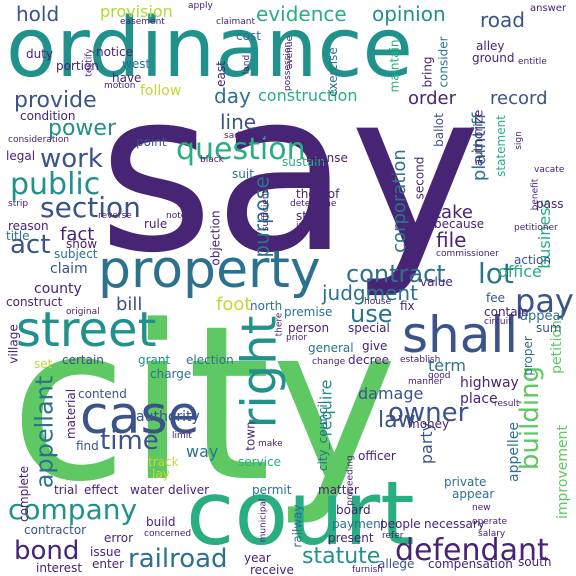 The image size is (576, 576). What do you see at coordinates (301, 14) in the screenshot?
I see `word-evidence: evidence` at bounding box center [301, 14].